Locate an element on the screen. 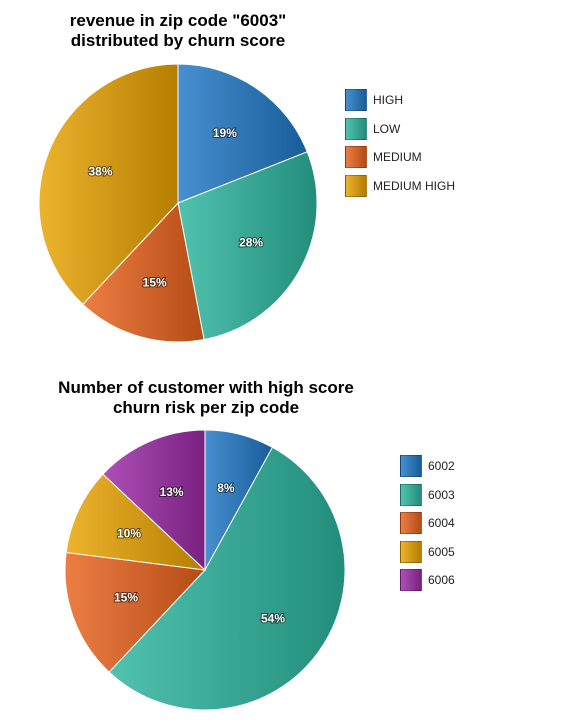  slice-label-6003: 54% is located at coordinates (273, 619).